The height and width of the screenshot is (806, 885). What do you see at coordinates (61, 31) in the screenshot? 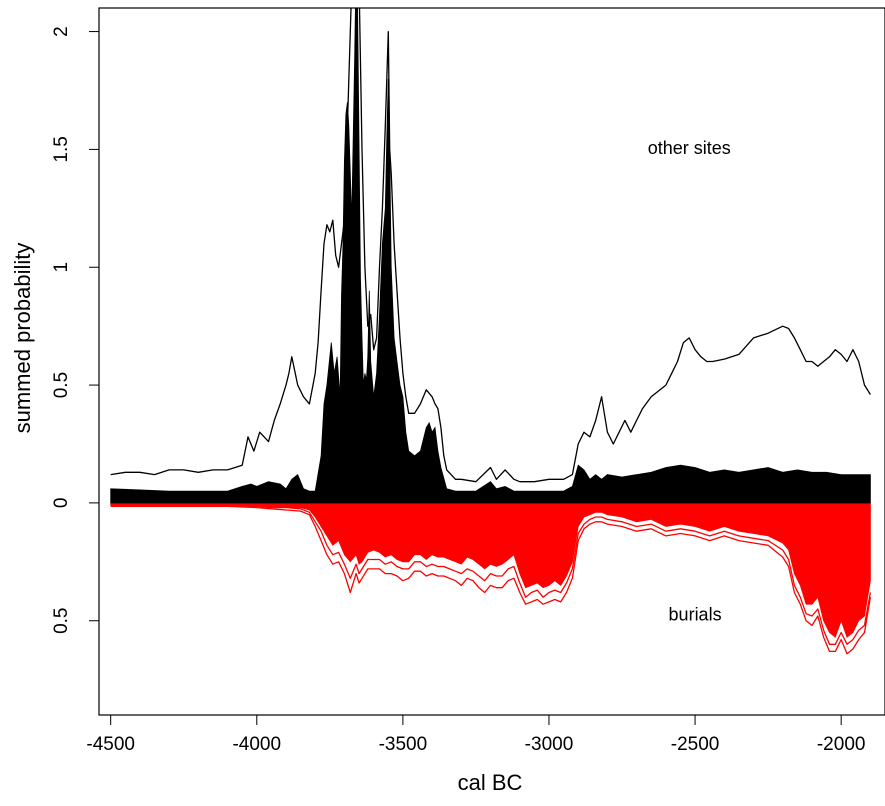
I see `y-tick-label: 2` at bounding box center [61, 31].